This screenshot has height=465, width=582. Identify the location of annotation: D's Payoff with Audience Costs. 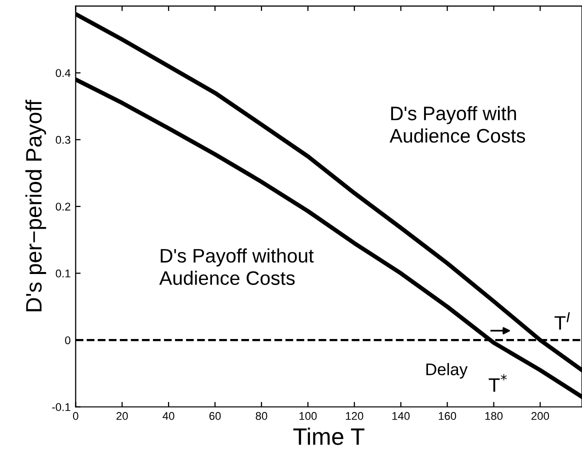
(458, 124).